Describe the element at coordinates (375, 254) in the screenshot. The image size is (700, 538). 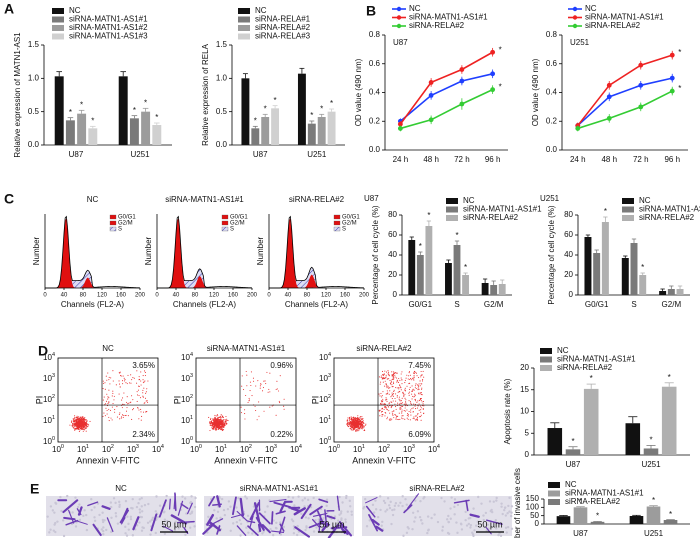
I see `y-axis-label: Percentage of cell cycle (%)` at that location.